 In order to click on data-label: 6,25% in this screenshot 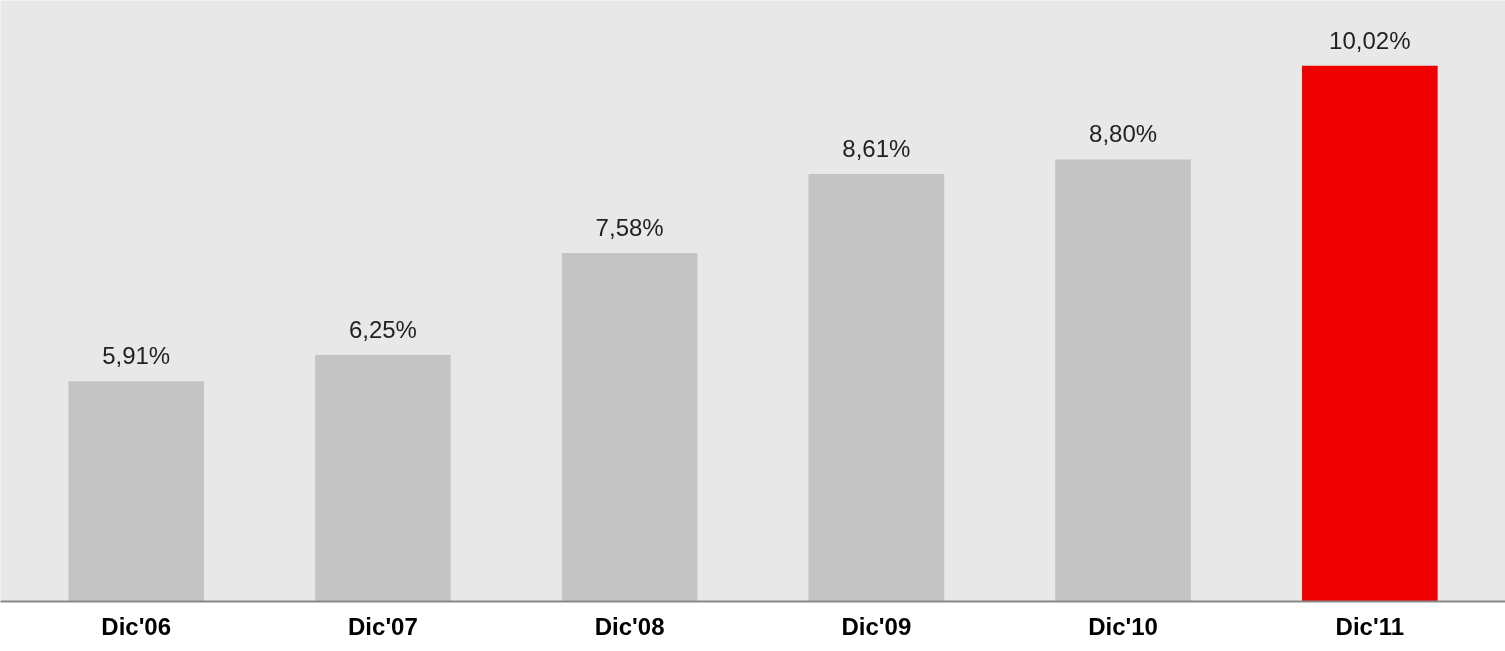, I will do `click(382, 330)`.